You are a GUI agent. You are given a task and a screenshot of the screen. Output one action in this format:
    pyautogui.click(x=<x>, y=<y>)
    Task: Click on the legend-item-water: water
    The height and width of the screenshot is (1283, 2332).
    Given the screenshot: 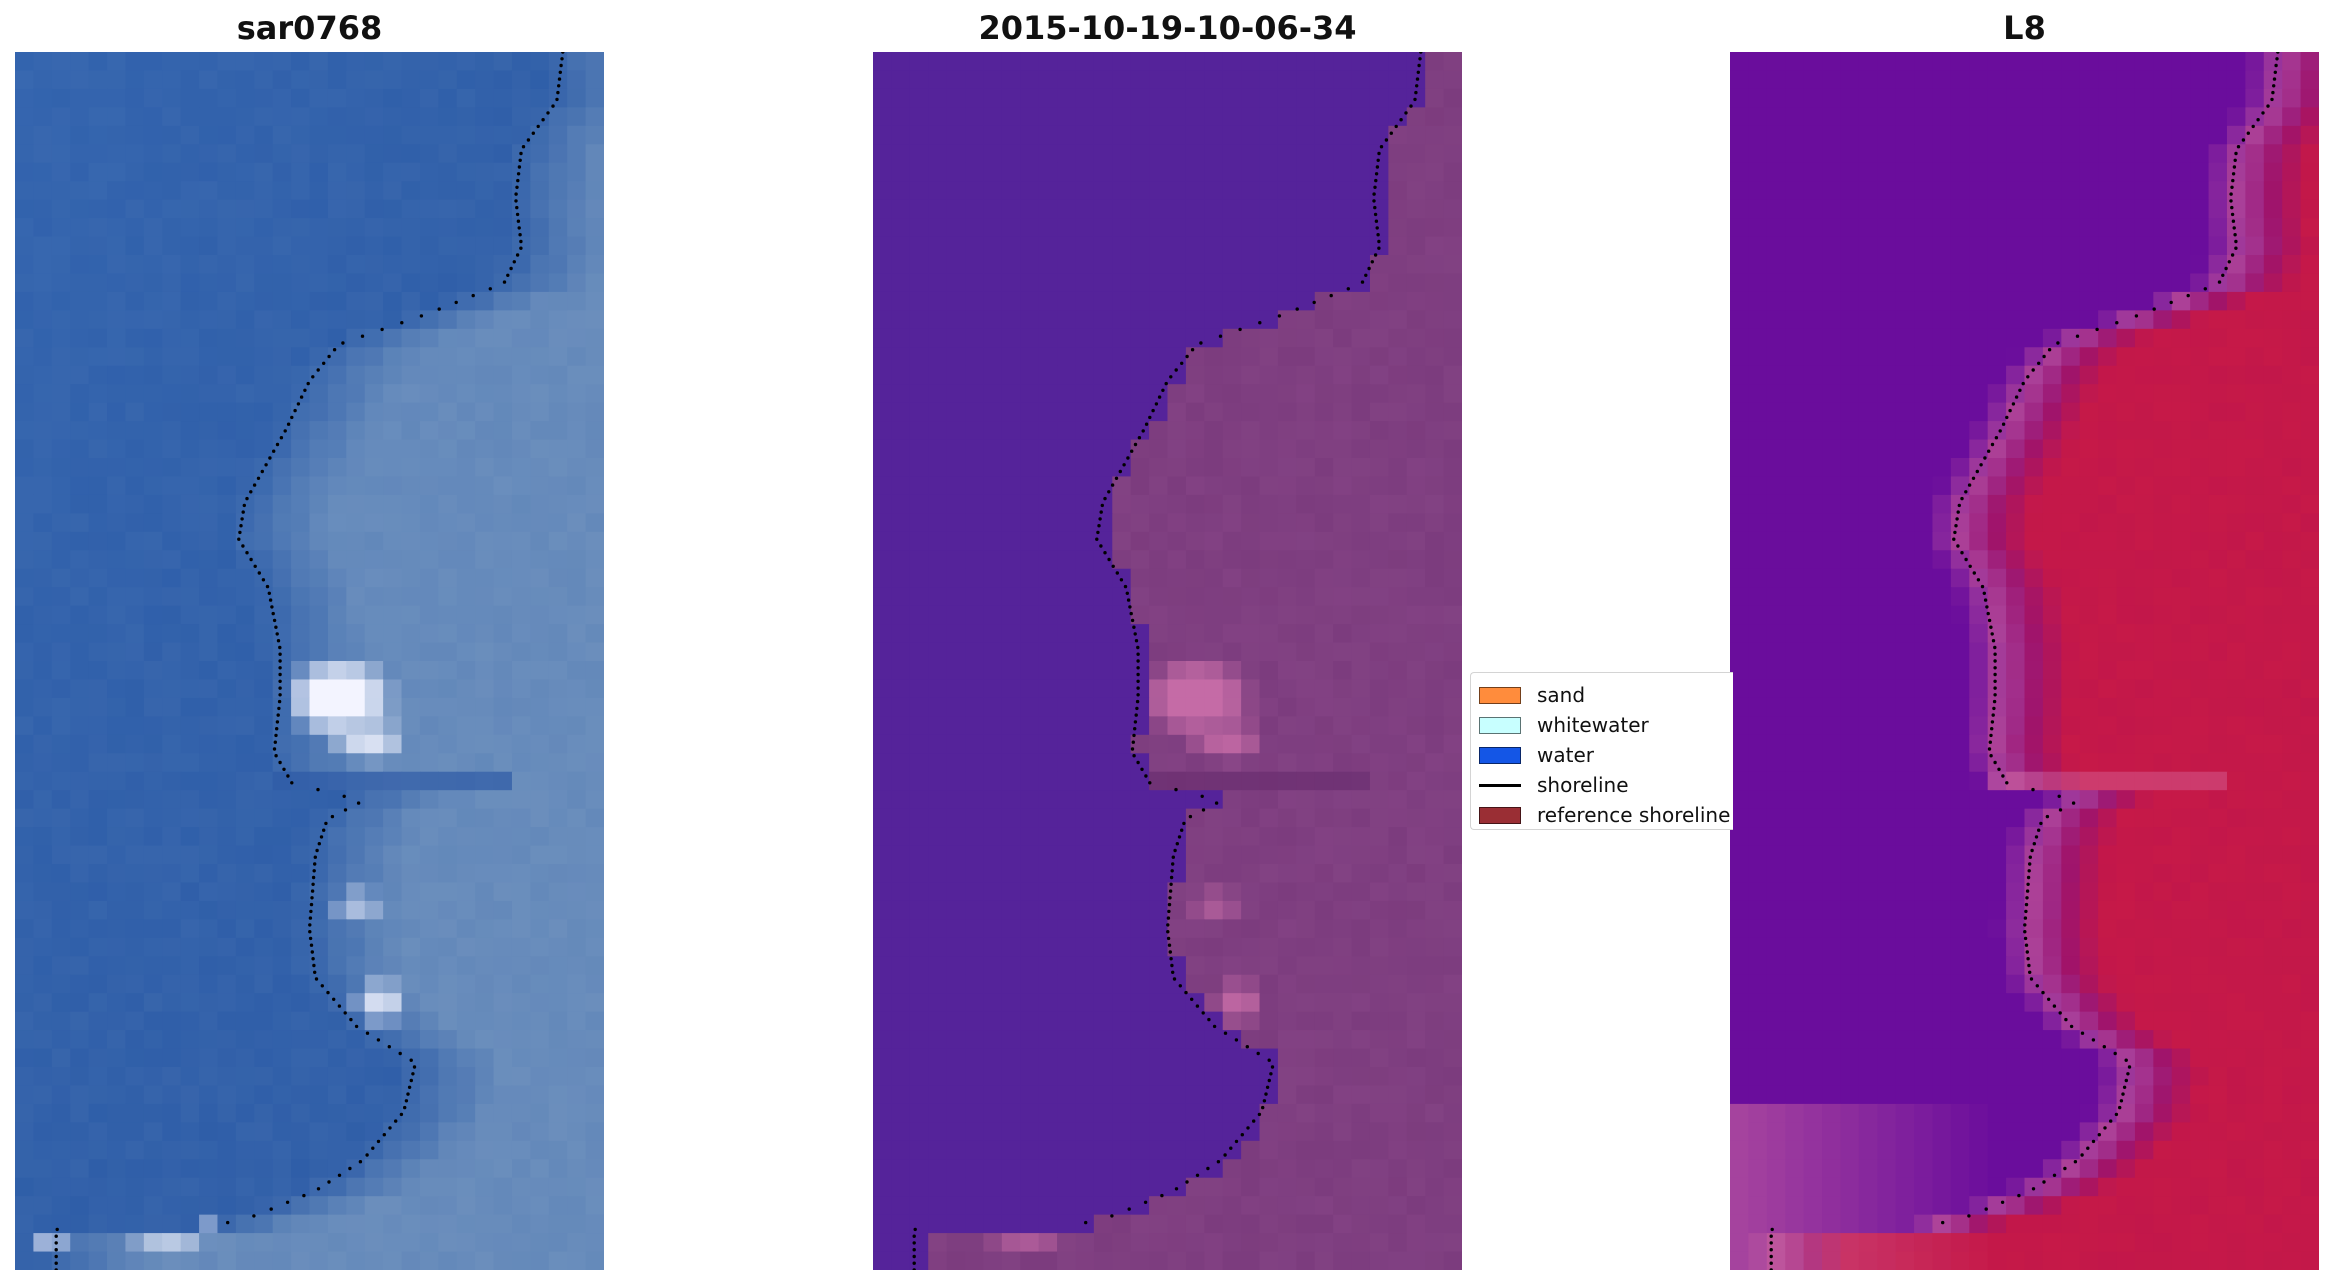 What is the action you would take?
    pyautogui.click(x=1536, y=755)
    